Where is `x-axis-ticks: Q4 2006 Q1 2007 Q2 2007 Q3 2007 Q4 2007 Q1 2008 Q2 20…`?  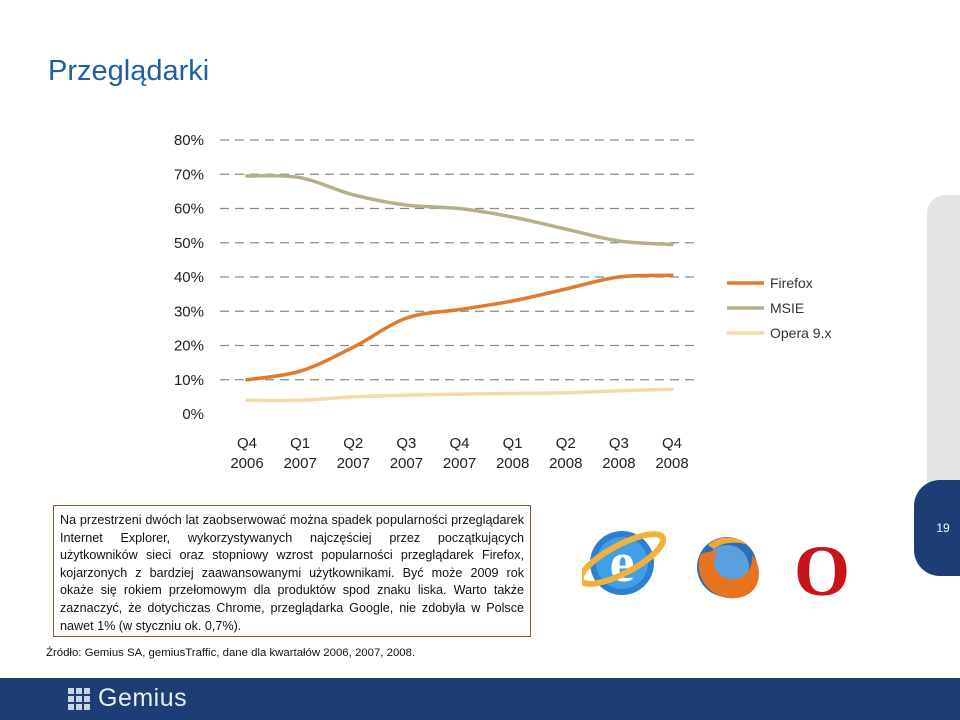
x-axis-ticks: Q4 2006 Q1 2007 Q2 2007 Q3 2007 Q4 2007 Q1 2008 Q2 20… is located at coordinates (459, 453).